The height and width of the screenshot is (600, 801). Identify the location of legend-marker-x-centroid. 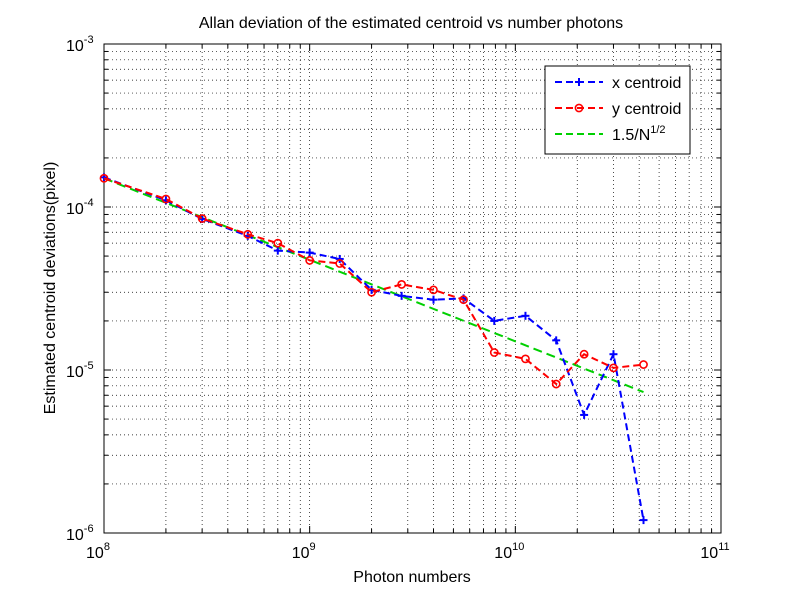
(579, 82).